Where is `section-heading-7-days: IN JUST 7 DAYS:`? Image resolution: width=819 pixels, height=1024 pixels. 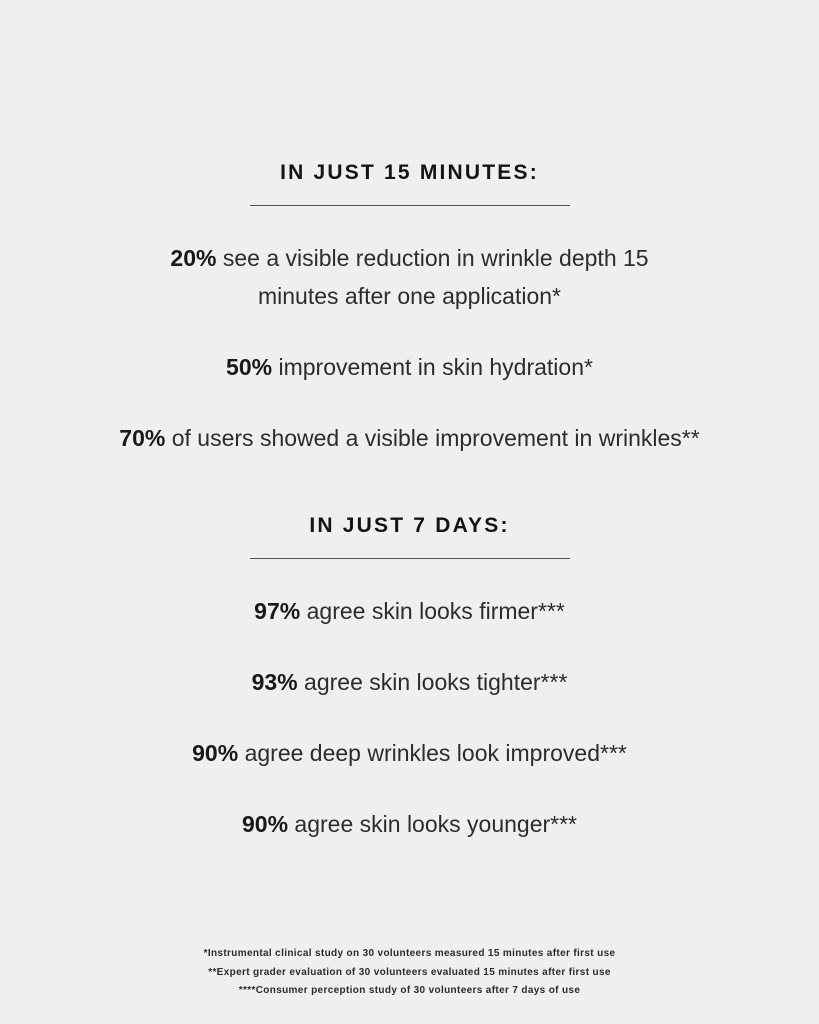 section-heading-7-days: IN JUST 7 DAYS: is located at coordinates (409, 525).